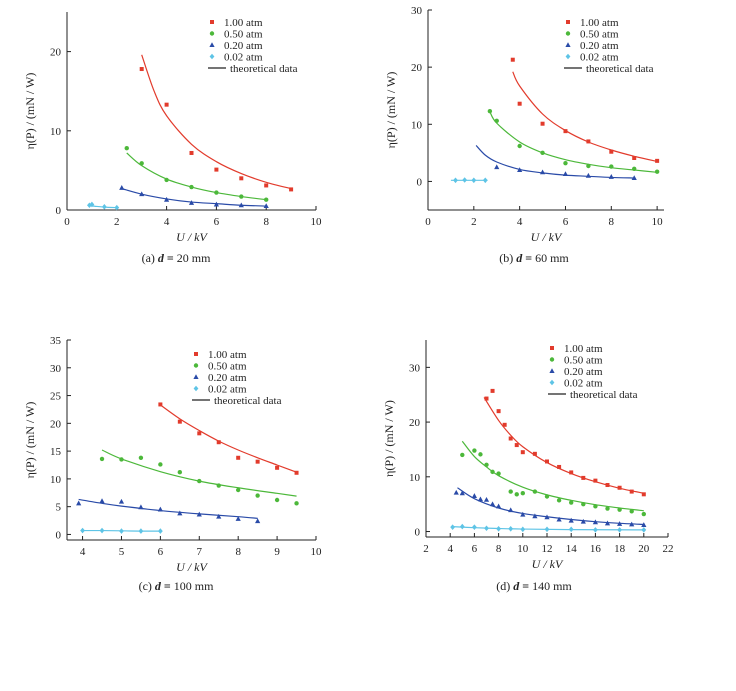 This screenshot has height=691, width=736. Describe the element at coordinates (534, 258) in the screenshot. I see `figure-caption: (b) d = 60 mm` at that location.